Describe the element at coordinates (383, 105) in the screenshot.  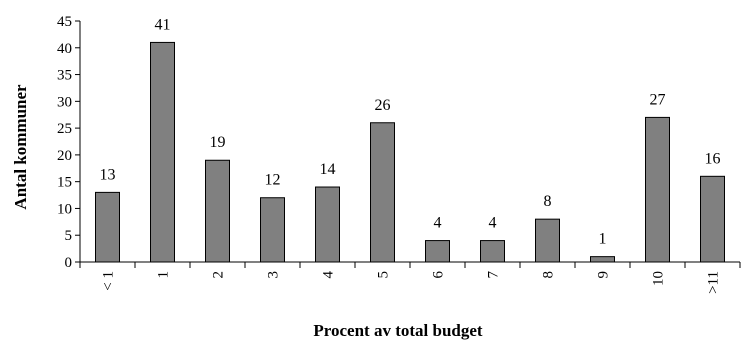
I see `bar-data-label: 26` at that location.